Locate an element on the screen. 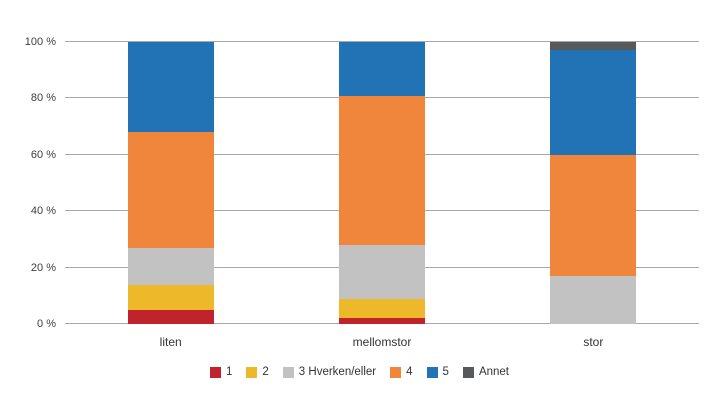  legend-label: Annet is located at coordinates (494, 372).